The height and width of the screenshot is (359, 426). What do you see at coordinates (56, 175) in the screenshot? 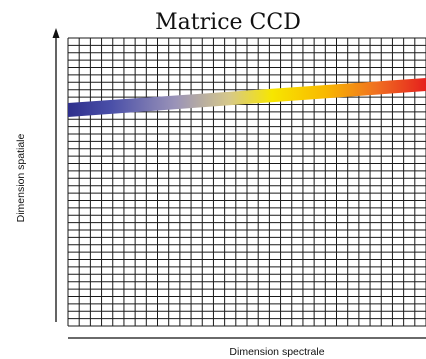
I see `y-axis` at bounding box center [56, 175].